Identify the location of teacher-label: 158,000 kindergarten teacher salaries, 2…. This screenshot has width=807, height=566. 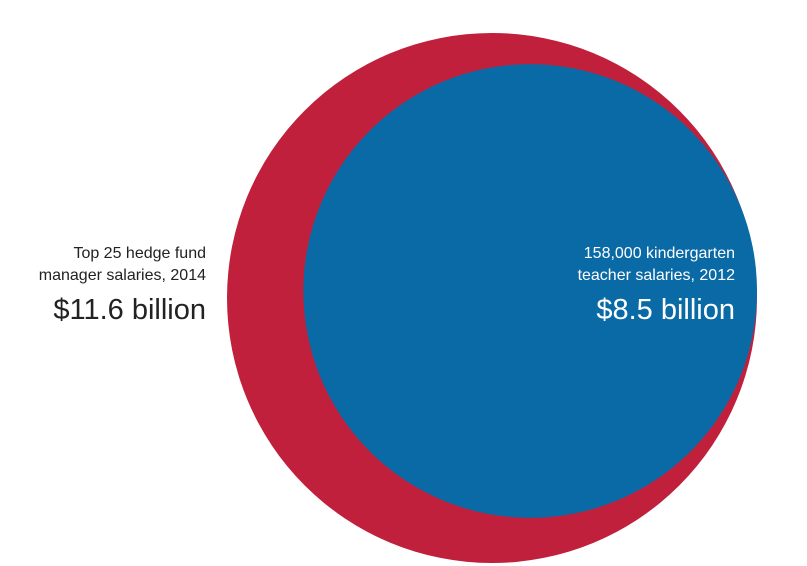
(627, 285).